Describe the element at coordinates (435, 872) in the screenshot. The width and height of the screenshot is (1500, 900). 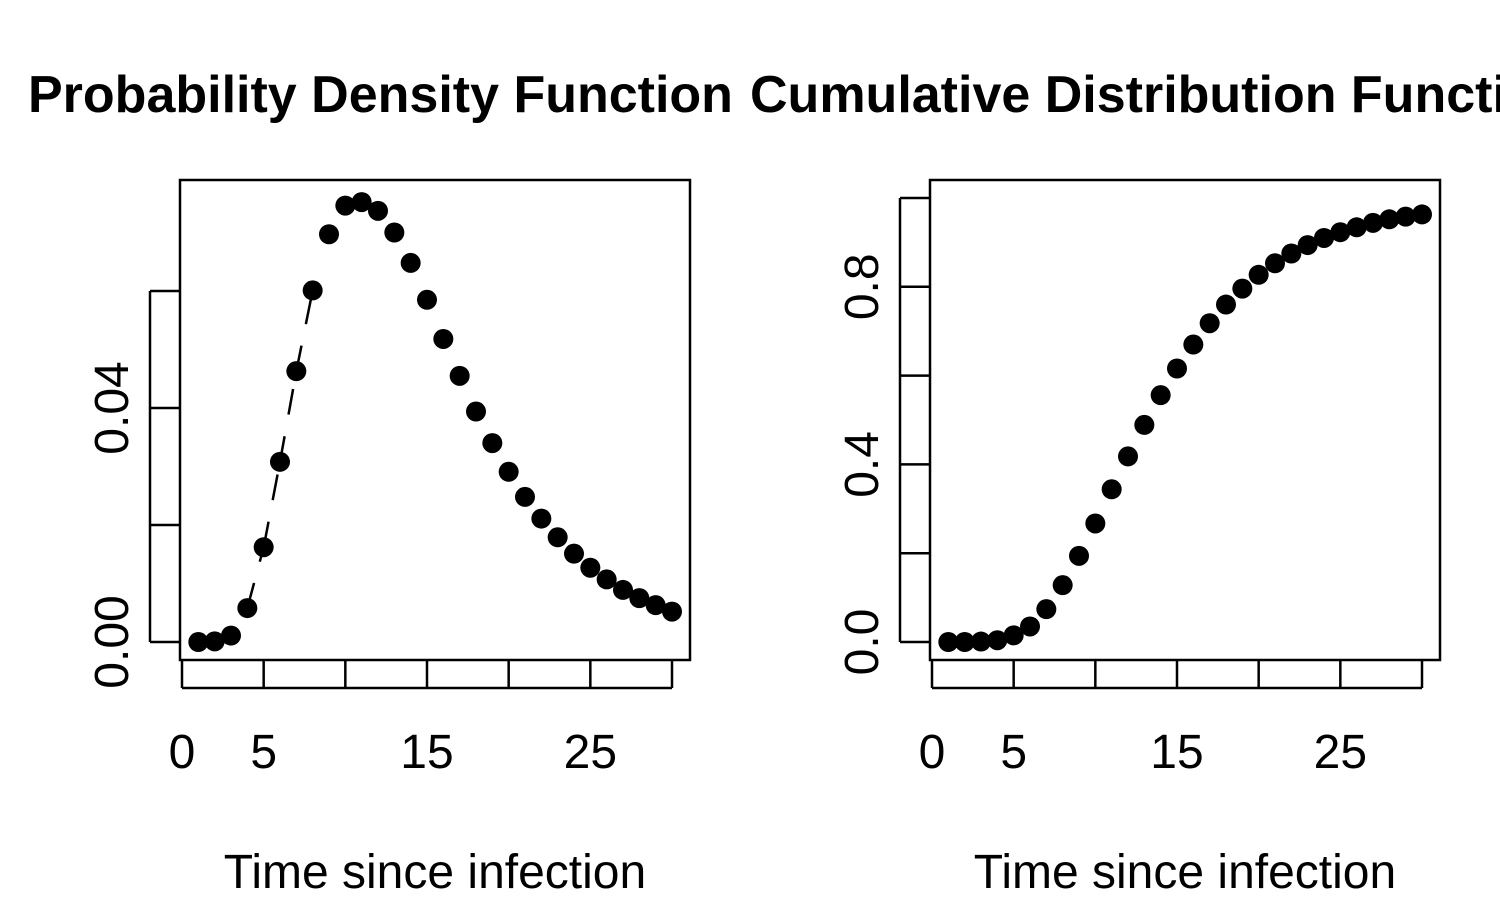
I see `pdf-x-axis-label: Time since infection` at that location.